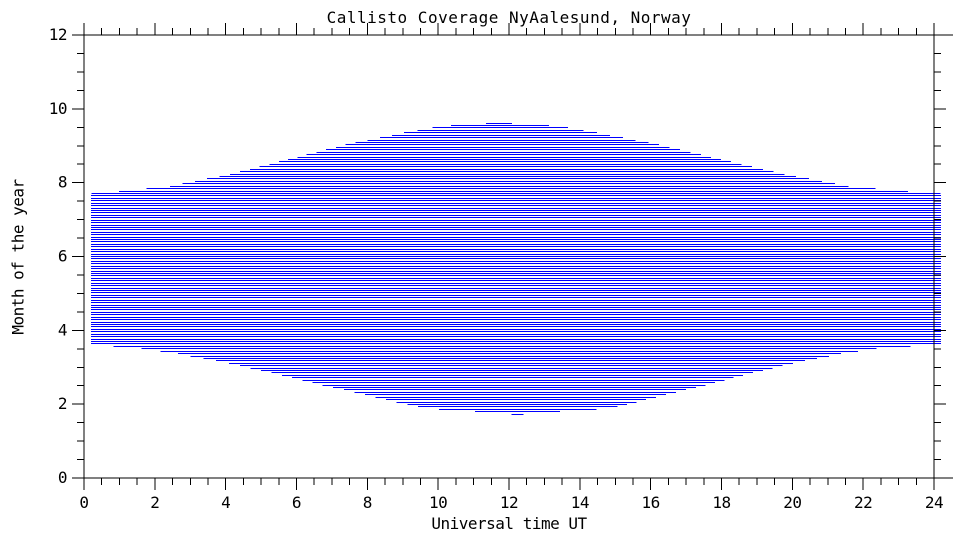 The width and height of the screenshot is (960, 540). I want to click on x-tick-label: 0, so click(83, 502).